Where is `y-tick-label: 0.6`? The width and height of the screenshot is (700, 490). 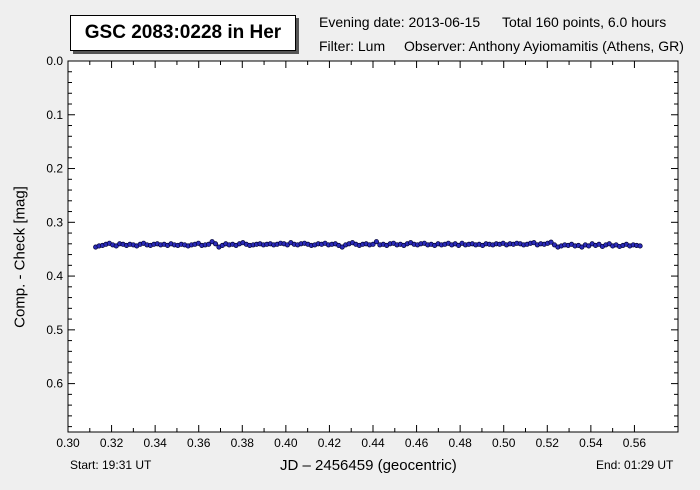 y-tick-label: 0.6 is located at coordinates (54, 384).